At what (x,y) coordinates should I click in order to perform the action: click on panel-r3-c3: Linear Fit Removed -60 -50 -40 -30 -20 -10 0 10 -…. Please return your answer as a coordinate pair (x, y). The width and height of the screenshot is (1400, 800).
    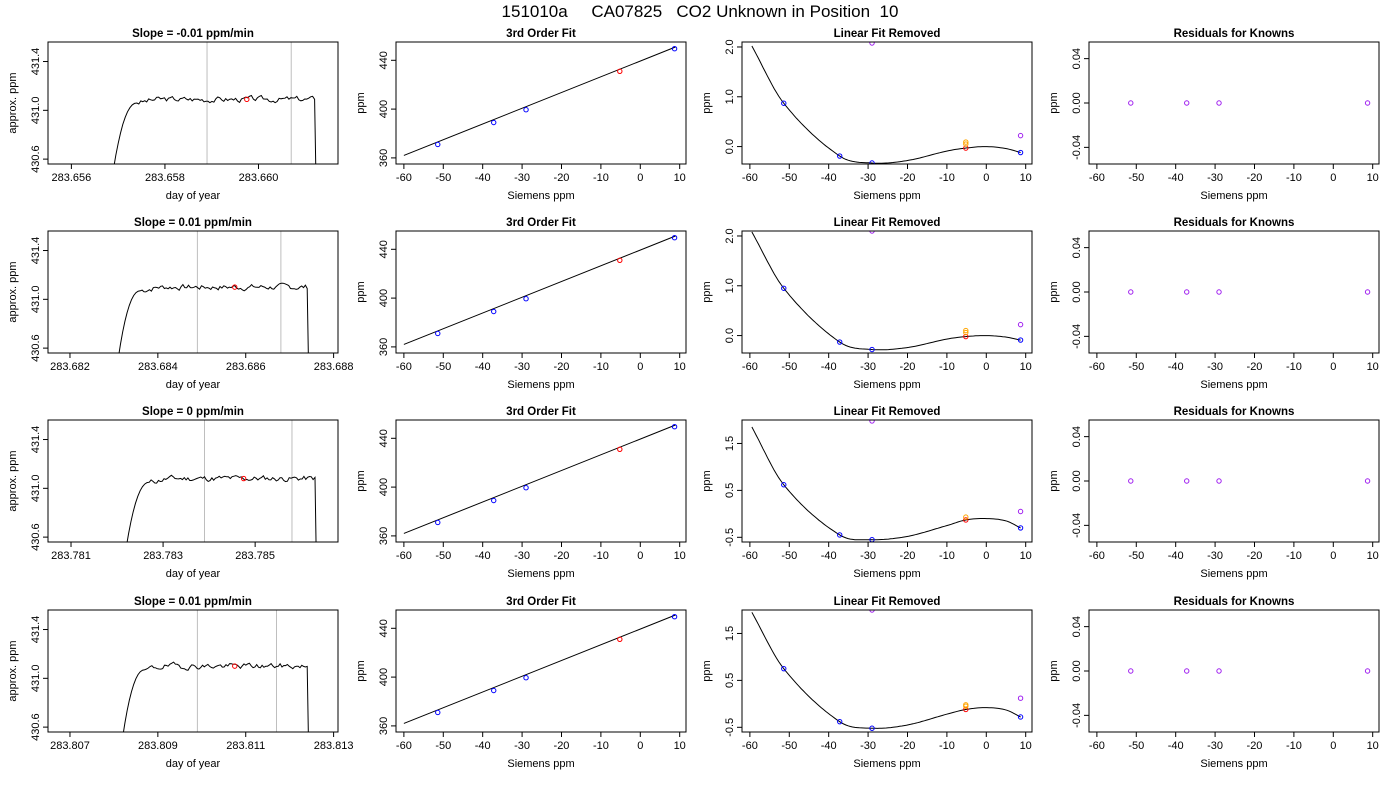
    Looking at the image, I should click on (867, 493).